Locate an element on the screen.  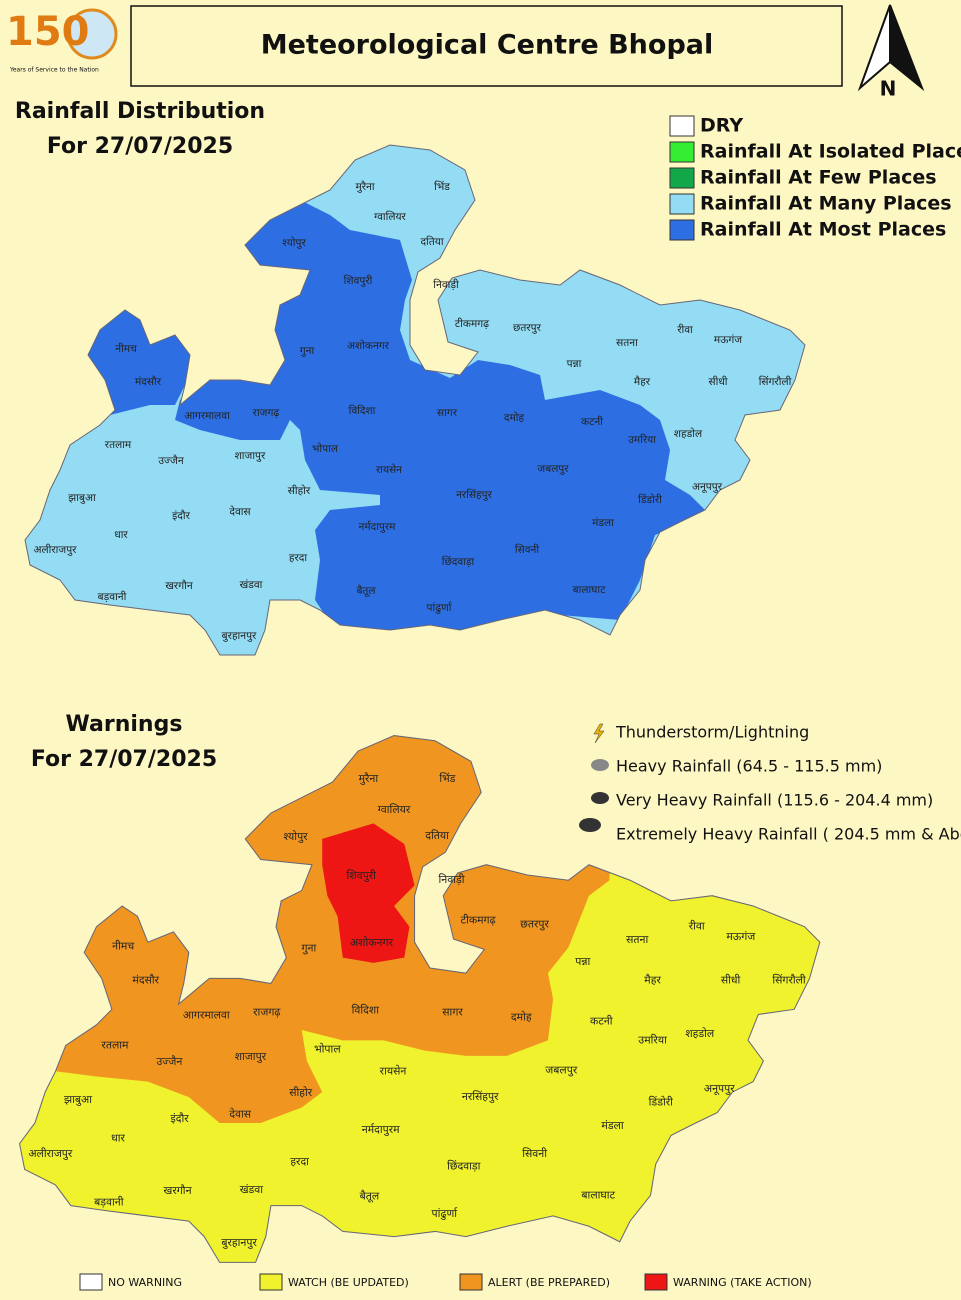
logo-caption: Years of Service to the Nation is located at coordinates (54, 70).